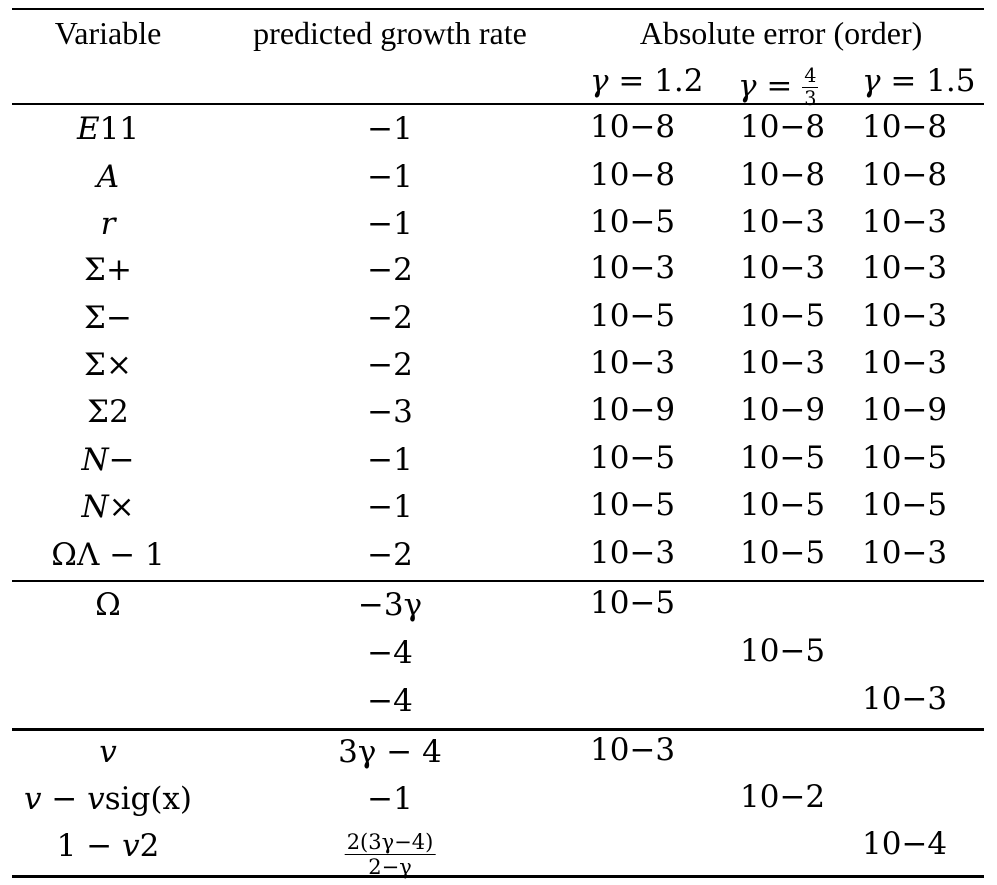 Image resolution: width=997 pixels, height=885 pixels. What do you see at coordinates (88, 129) in the screenshot?
I see `variable-symbol: E` at bounding box center [88, 129].